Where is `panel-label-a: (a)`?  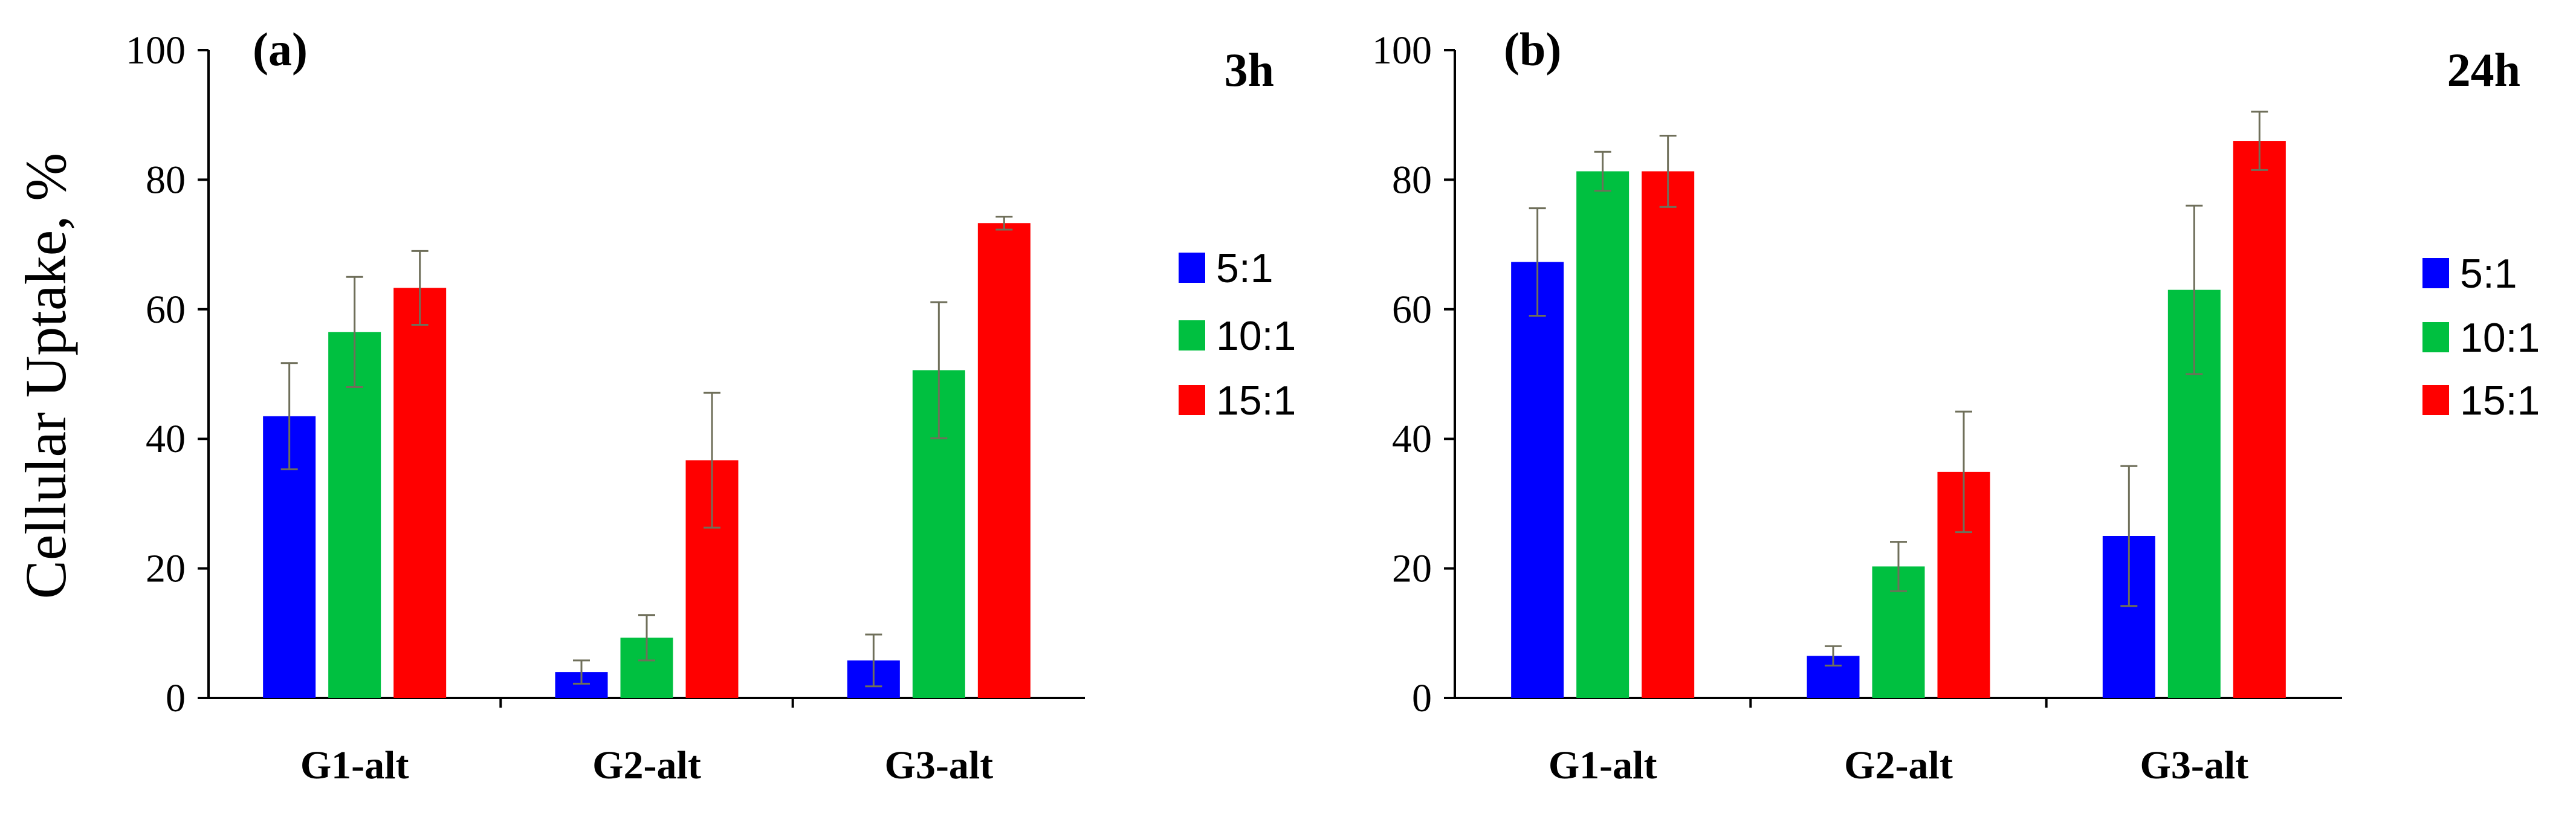 panel-label-a: (a) is located at coordinates (280, 49).